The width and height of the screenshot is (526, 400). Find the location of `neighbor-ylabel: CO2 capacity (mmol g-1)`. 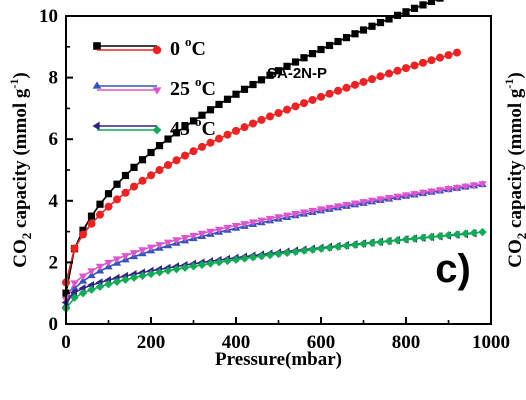

neighbor-ylabel: CO2 capacity (mmol g-1) is located at coordinates (514, 169).